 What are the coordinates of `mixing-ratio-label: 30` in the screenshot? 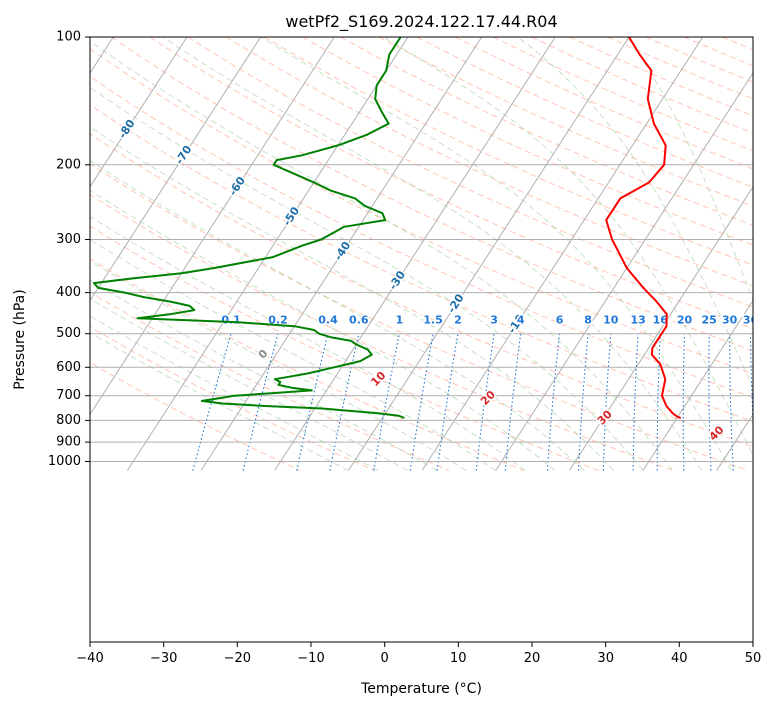 It's located at (730, 320).